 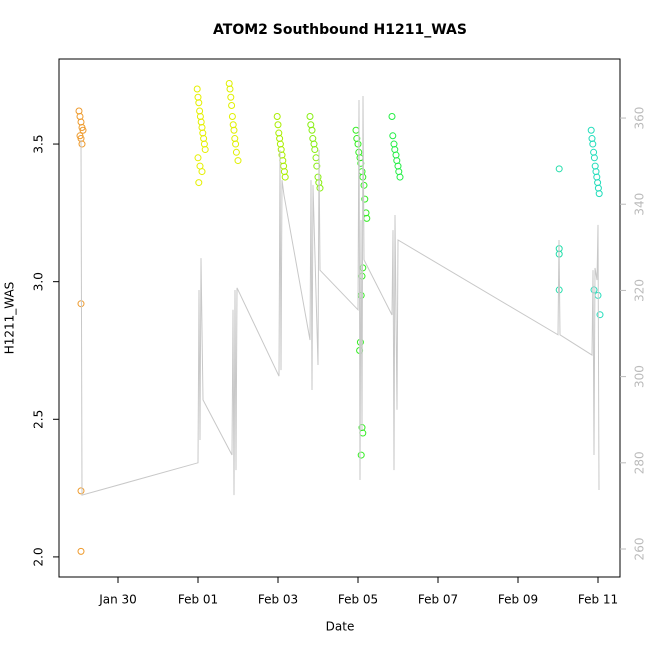 What do you see at coordinates (640, 290) in the screenshot?
I see `y2-tick-label: 320` at bounding box center [640, 290].